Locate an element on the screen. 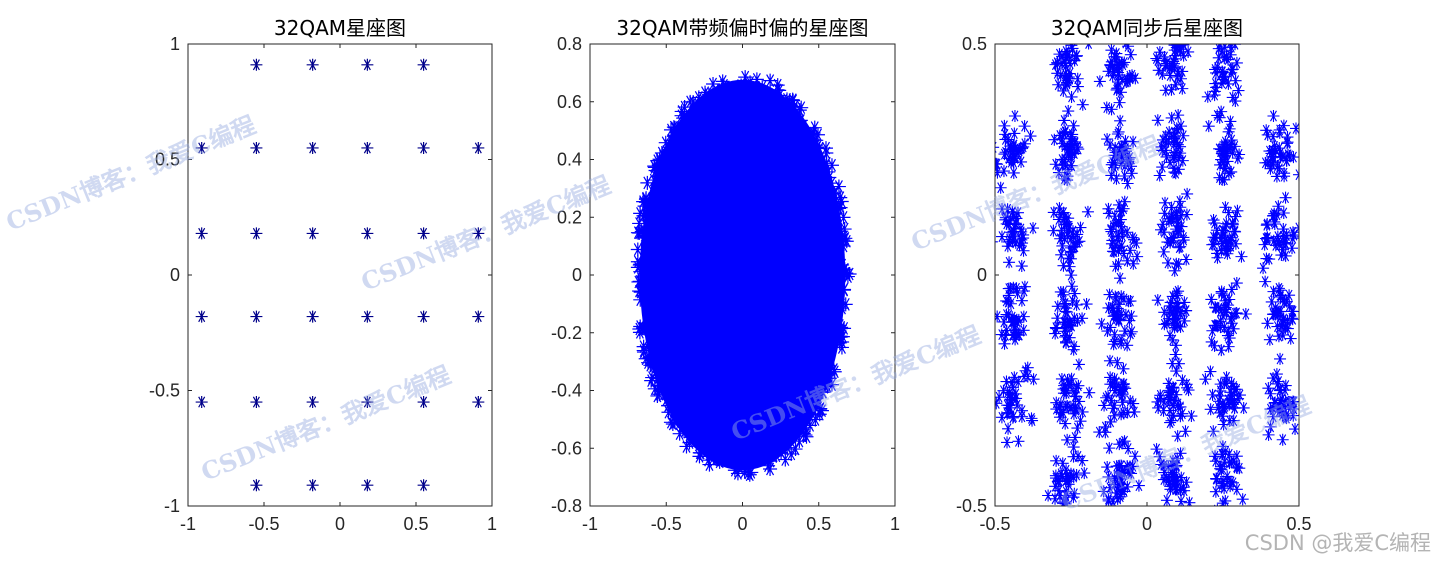 Image resolution: width=1437 pixels, height=567 pixels. x-tick-label: -0.5 is located at coordinates (994, 524).